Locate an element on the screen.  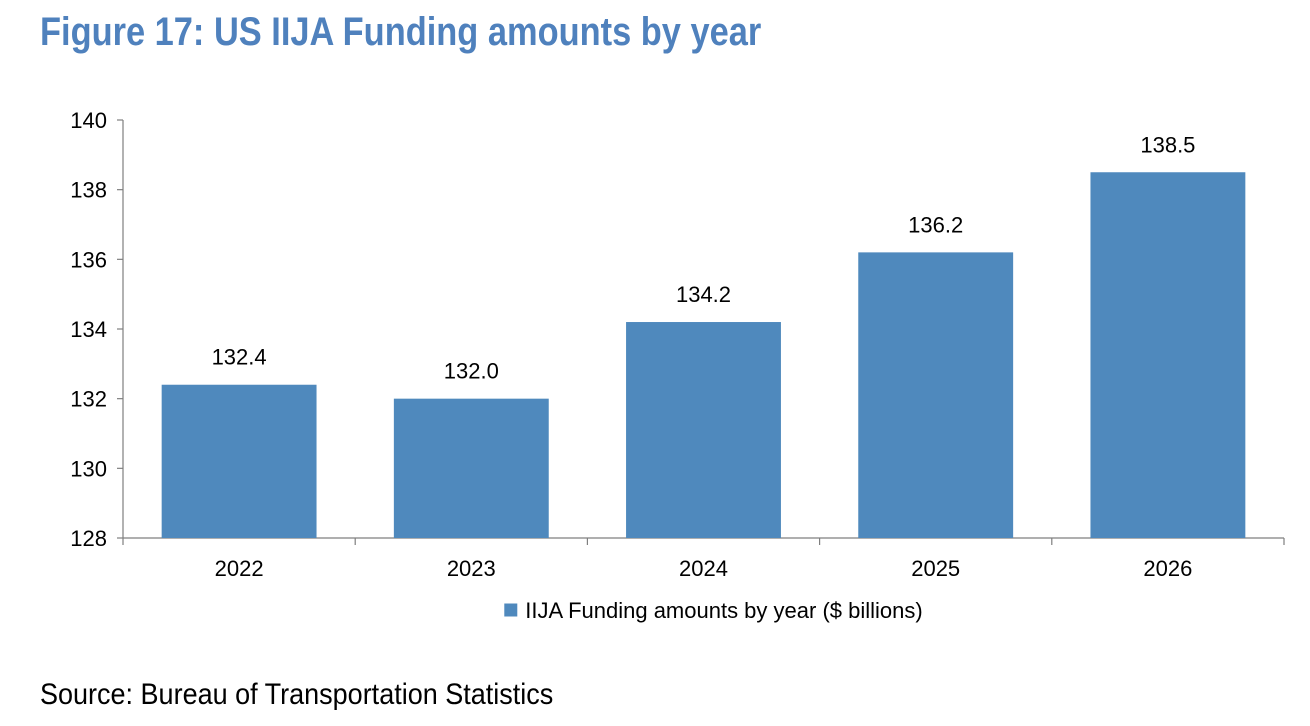
data-label-2023: 132.0 is located at coordinates (471, 371).